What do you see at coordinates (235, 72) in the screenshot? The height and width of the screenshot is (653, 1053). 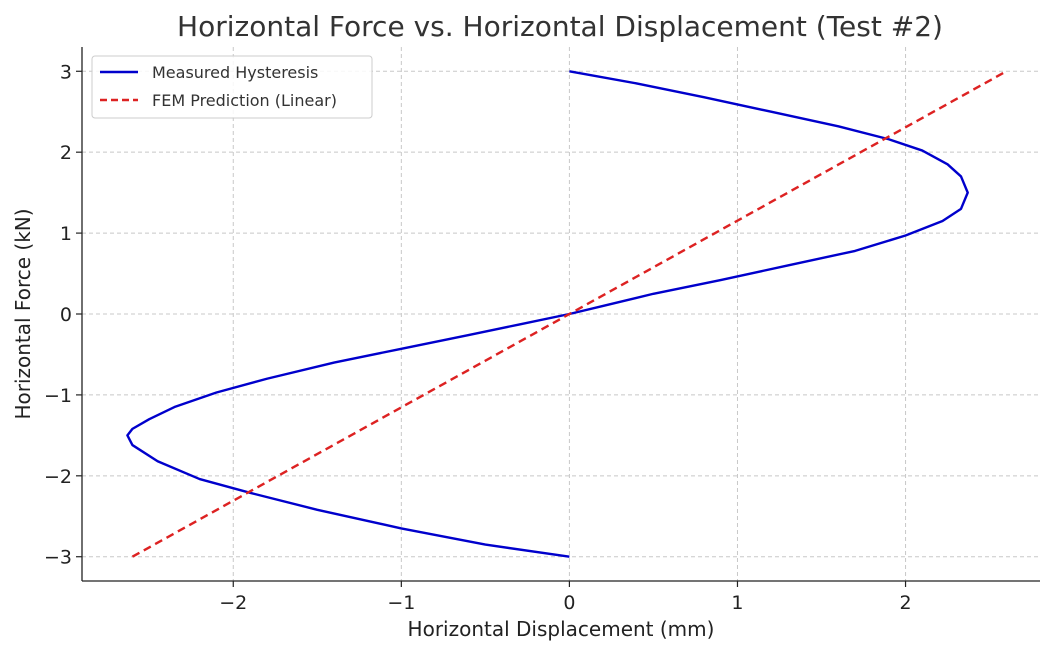 I see `legend-label-measured: Measured Hysteresis` at bounding box center [235, 72].